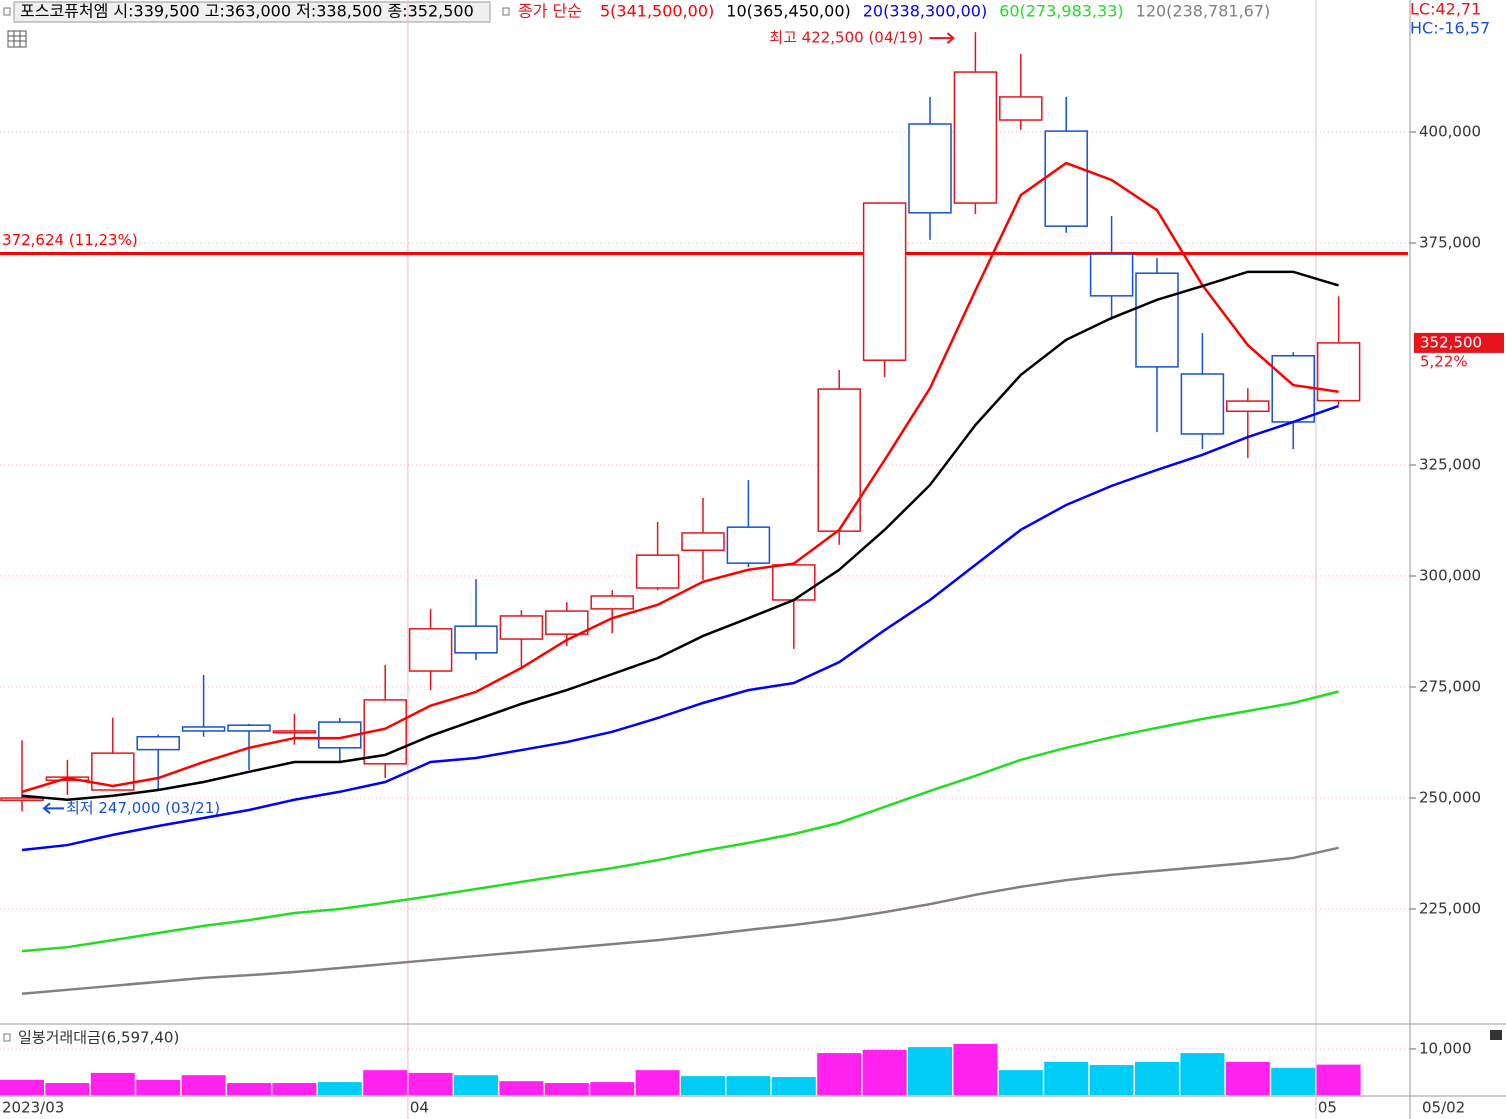 This screenshot has height=1119, width=1506. Describe the element at coordinates (1496, 1035) in the screenshot. I see `pane-close` at that location.